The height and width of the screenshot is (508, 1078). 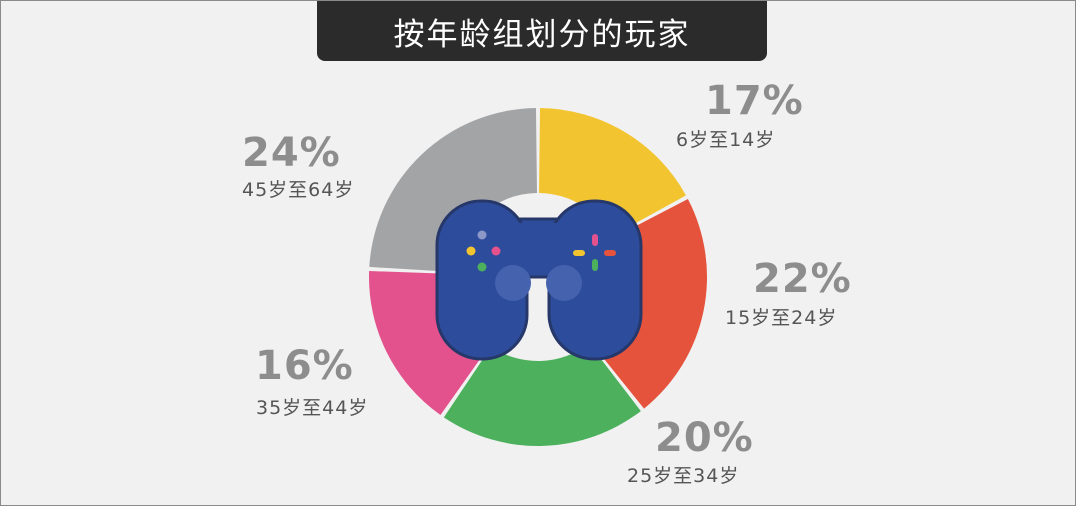 I want to click on slice-value-25-34: 20%, so click(x=704, y=438).